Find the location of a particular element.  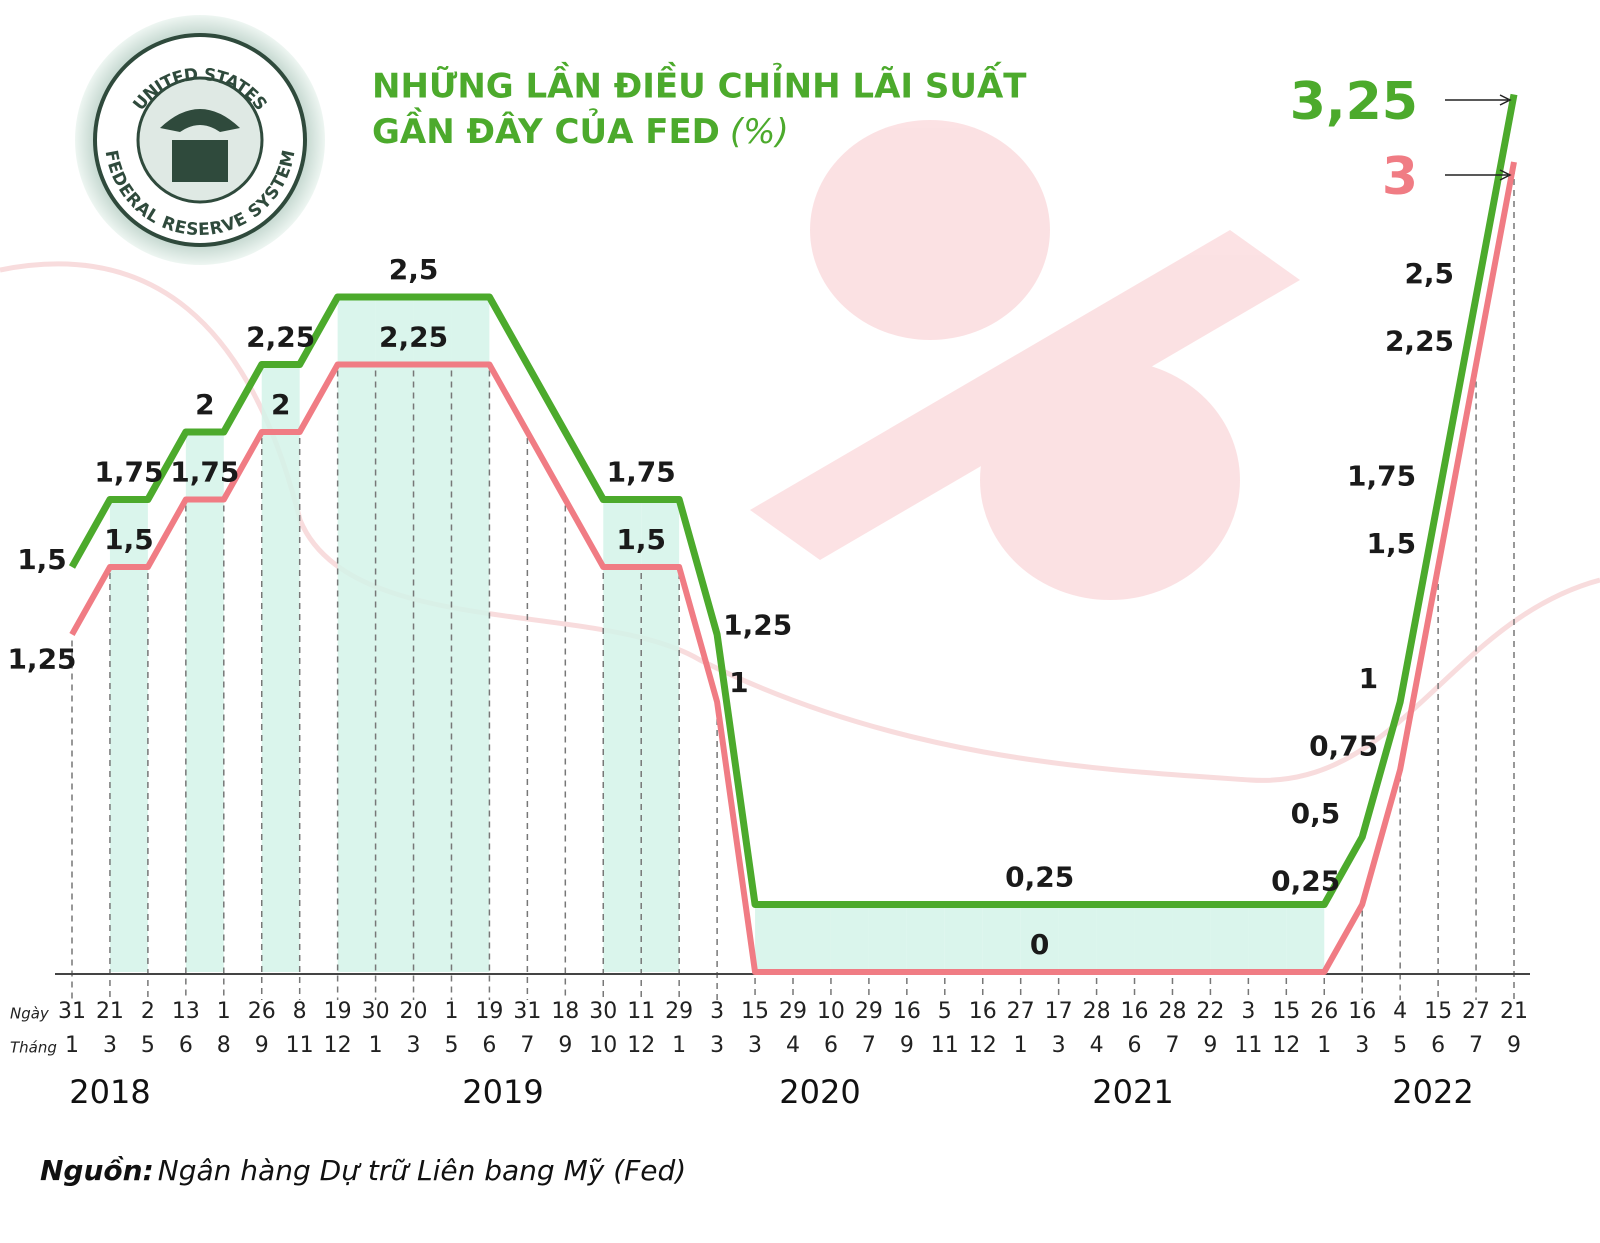

x-tick-day: 31 is located at coordinates (527, 1011).